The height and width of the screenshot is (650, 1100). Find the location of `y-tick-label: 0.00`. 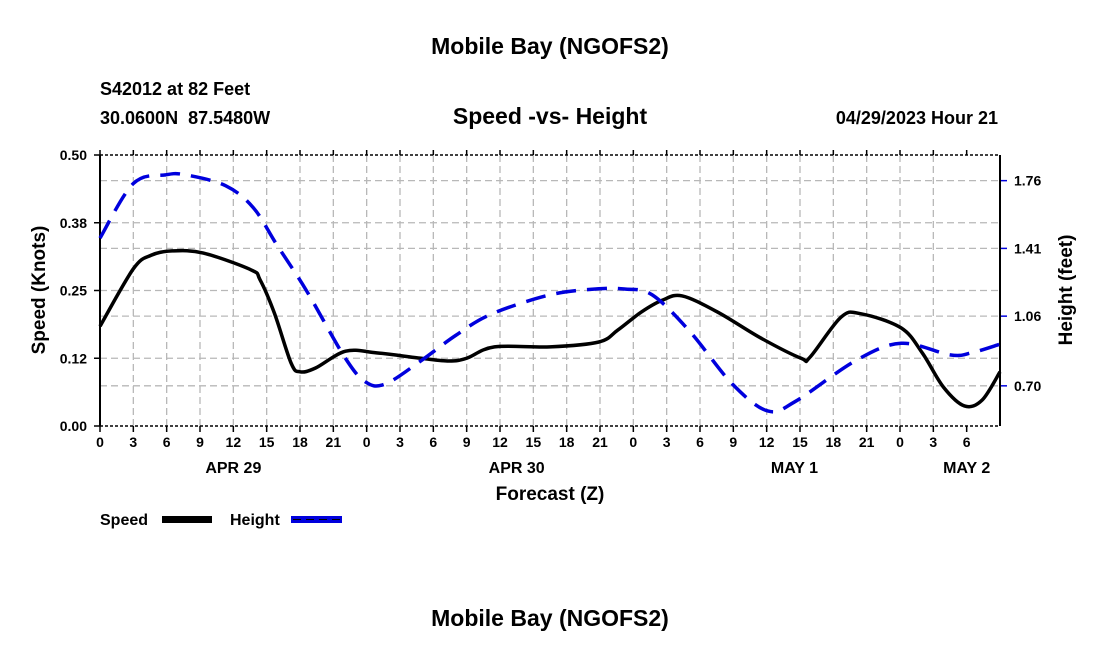

y-tick-label: 0.00 is located at coordinates (73, 426).